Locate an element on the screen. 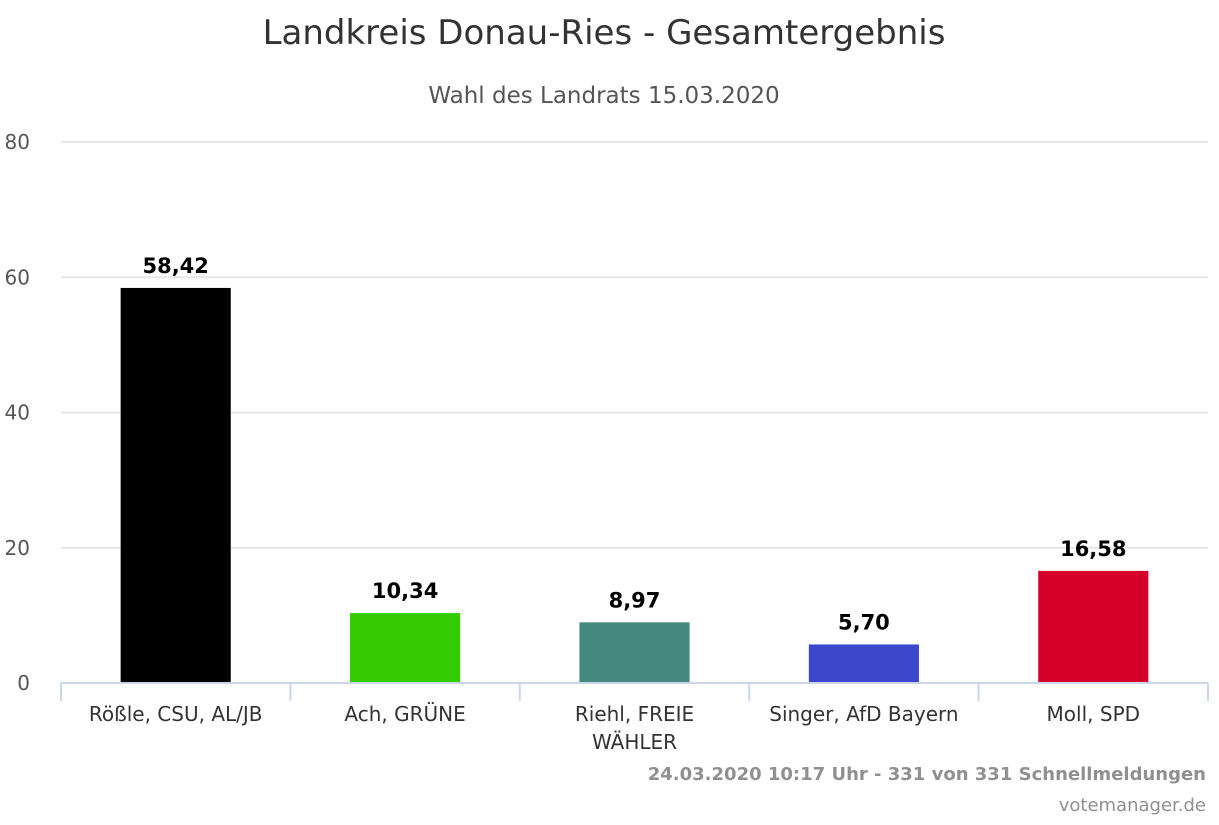 This screenshot has width=1219, height=825. x-category-label: Ach, GRÜNE is located at coordinates (404, 714).